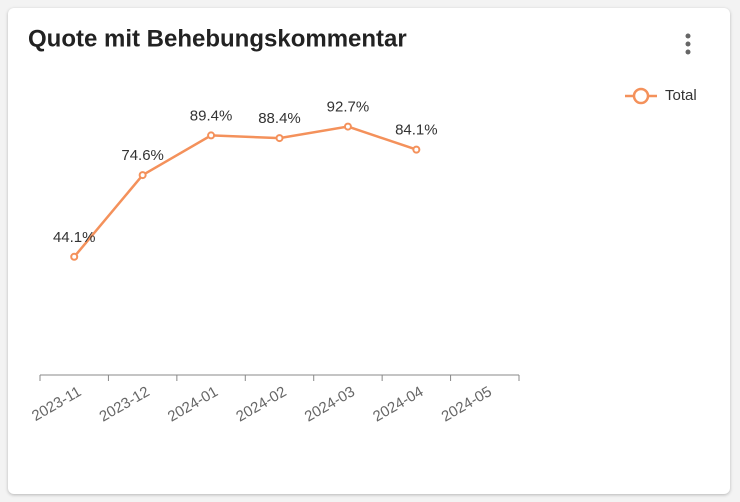 Image resolution: width=740 pixels, height=502 pixels. What do you see at coordinates (279, 118) in the screenshot?
I see `data-label: 88.4%` at bounding box center [279, 118].